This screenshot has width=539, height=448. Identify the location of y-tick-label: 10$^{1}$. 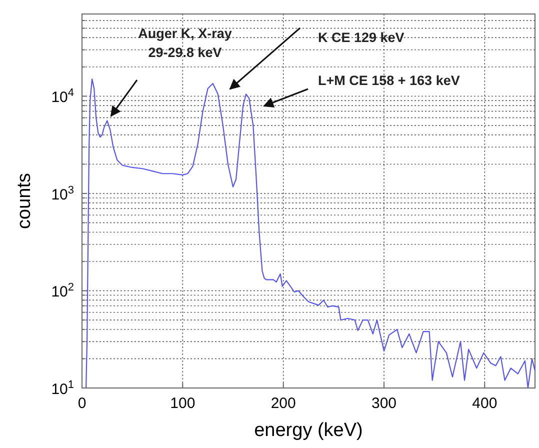
(62, 388).